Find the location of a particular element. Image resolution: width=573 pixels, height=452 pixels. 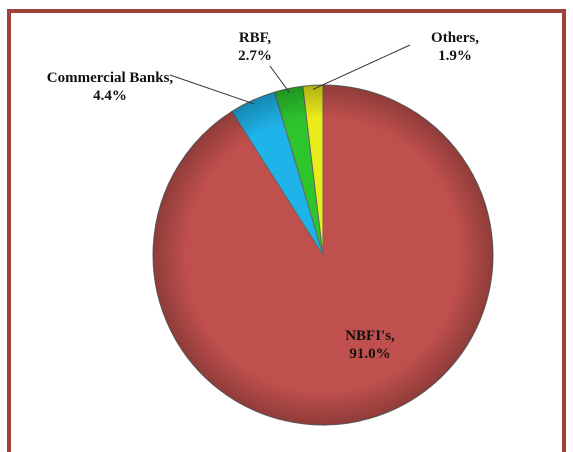

value-label: 91.0% is located at coordinates (369, 354).